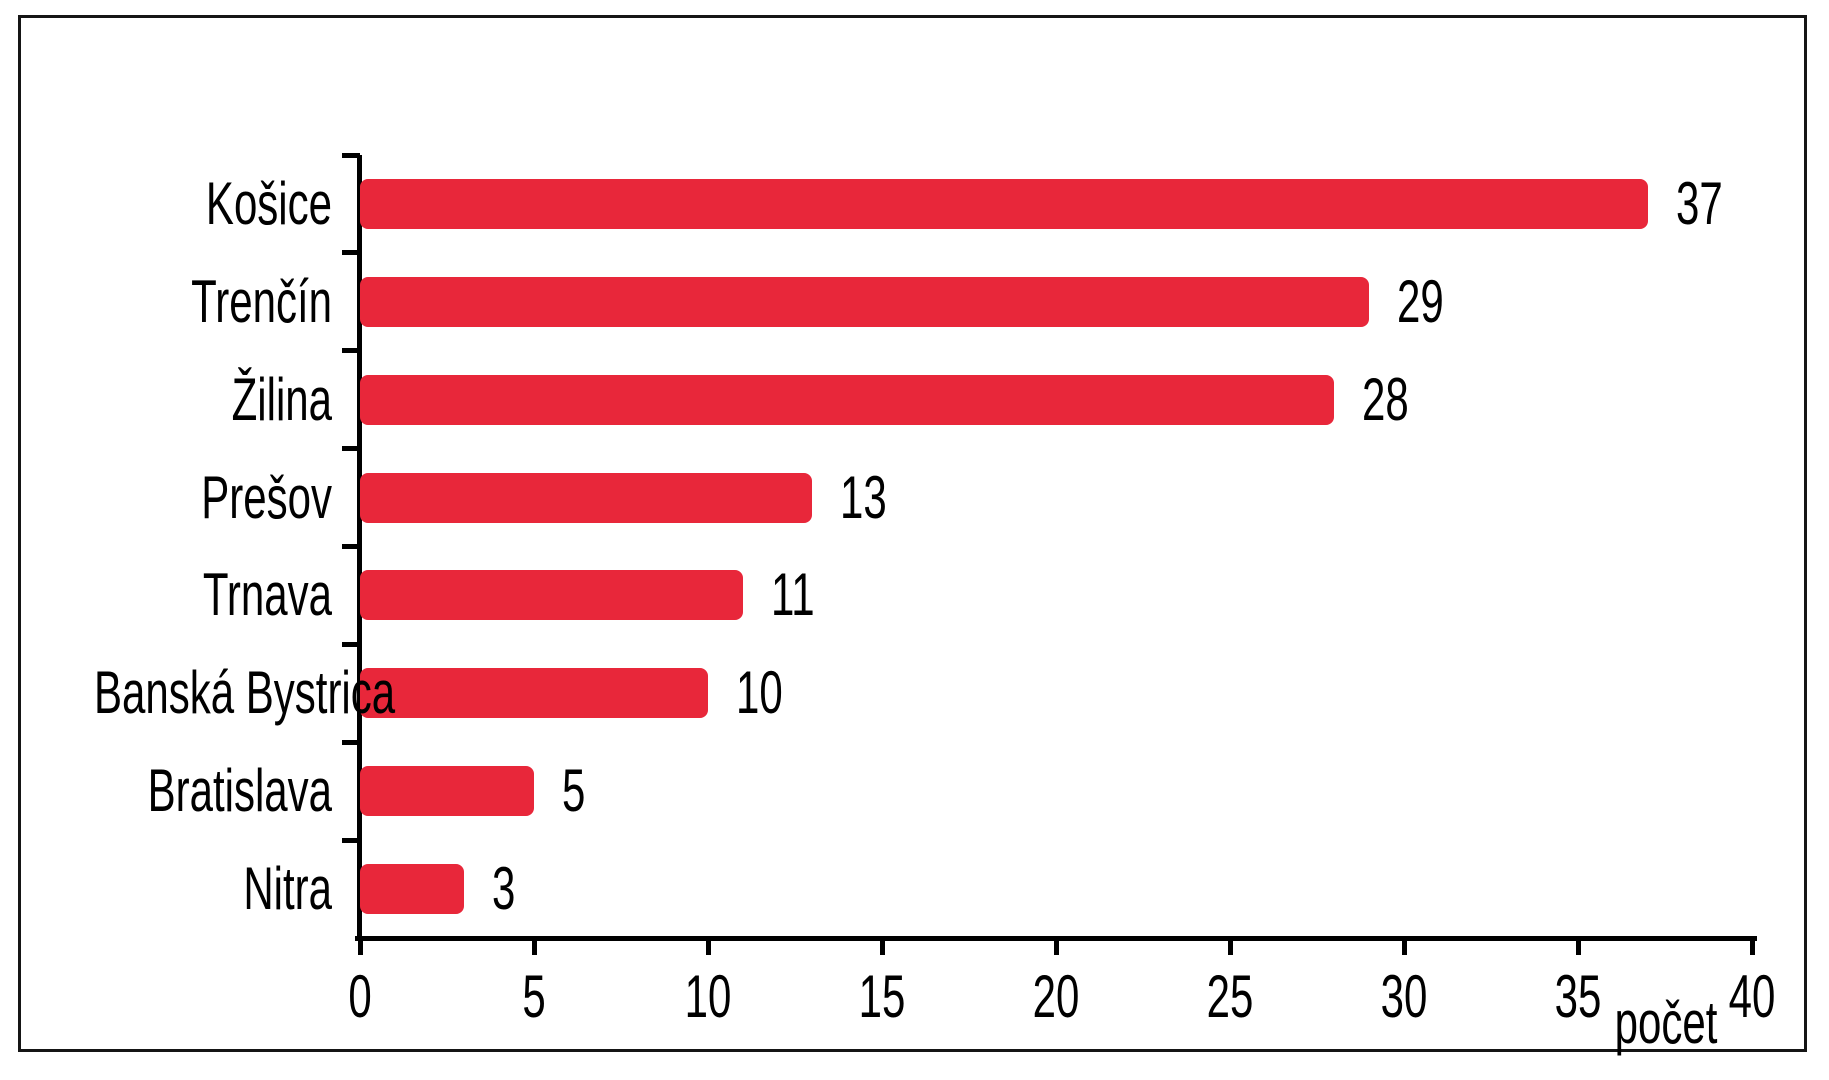  What do you see at coordinates (1578, 996) in the screenshot?
I see `x-tick-label: 35` at bounding box center [1578, 996].